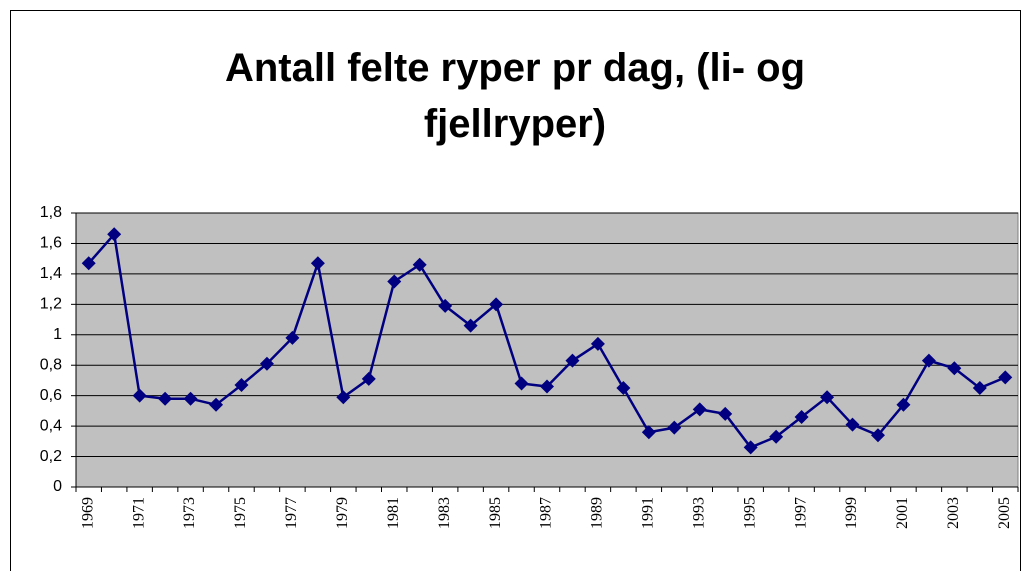 Image resolution: width=1023 pixels, height=571 pixels. What do you see at coordinates (51, 395) in the screenshot?
I see `y-tick-label: 0,6` at bounding box center [51, 395].